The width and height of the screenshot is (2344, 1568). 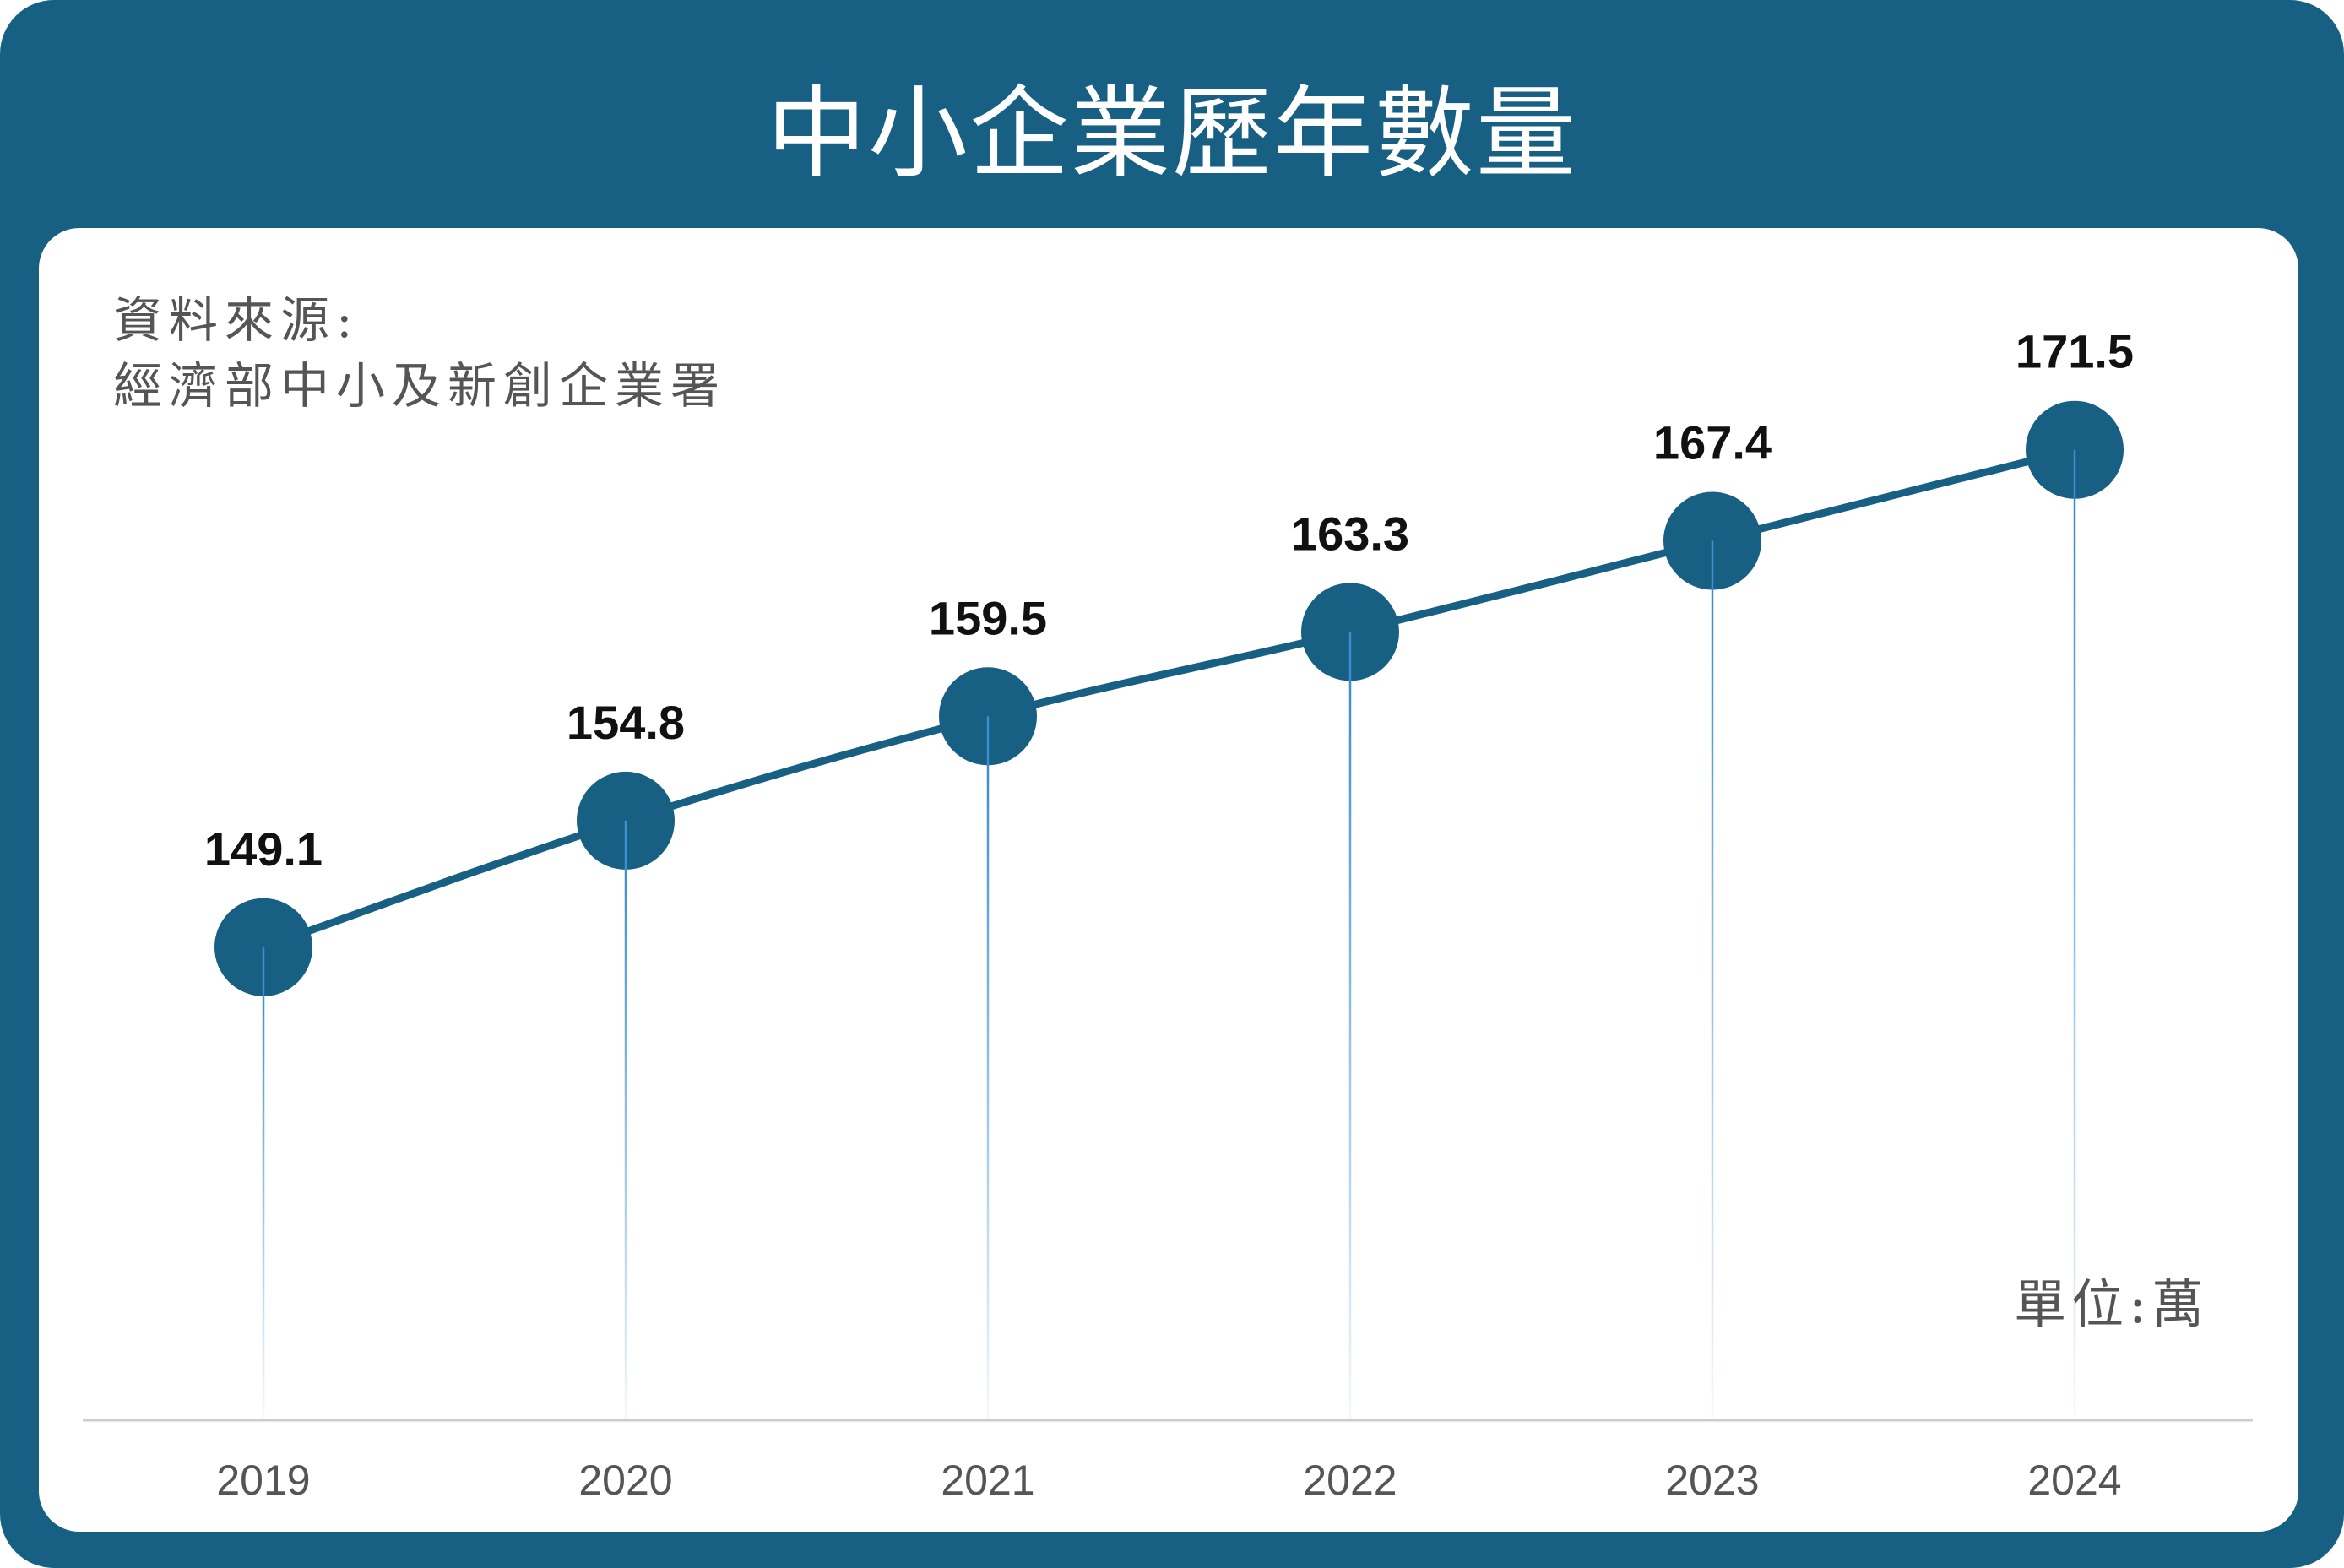 What do you see at coordinates (263, 1480) in the screenshot?
I see `x-tick-label-2019: 2019` at bounding box center [263, 1480].